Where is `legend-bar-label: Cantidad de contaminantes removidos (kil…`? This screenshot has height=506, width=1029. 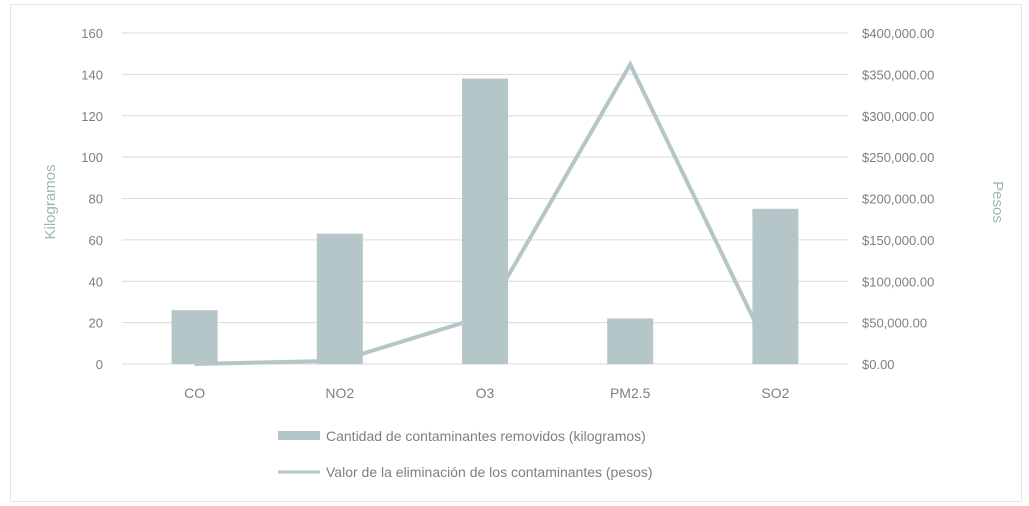 legend-bar-label: Cantidad de contaminantes removidos (kil… is located at coordinates (486, 436).